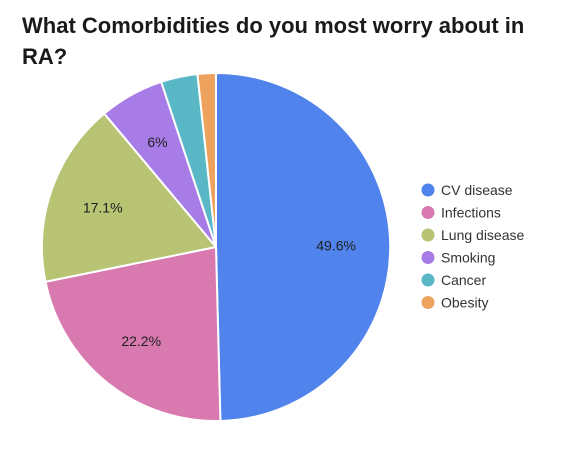  What do you see at coordinates (428, 280) in the screenshot?
I see `legend-swatch-cancer` at bounding box center [428, 280].